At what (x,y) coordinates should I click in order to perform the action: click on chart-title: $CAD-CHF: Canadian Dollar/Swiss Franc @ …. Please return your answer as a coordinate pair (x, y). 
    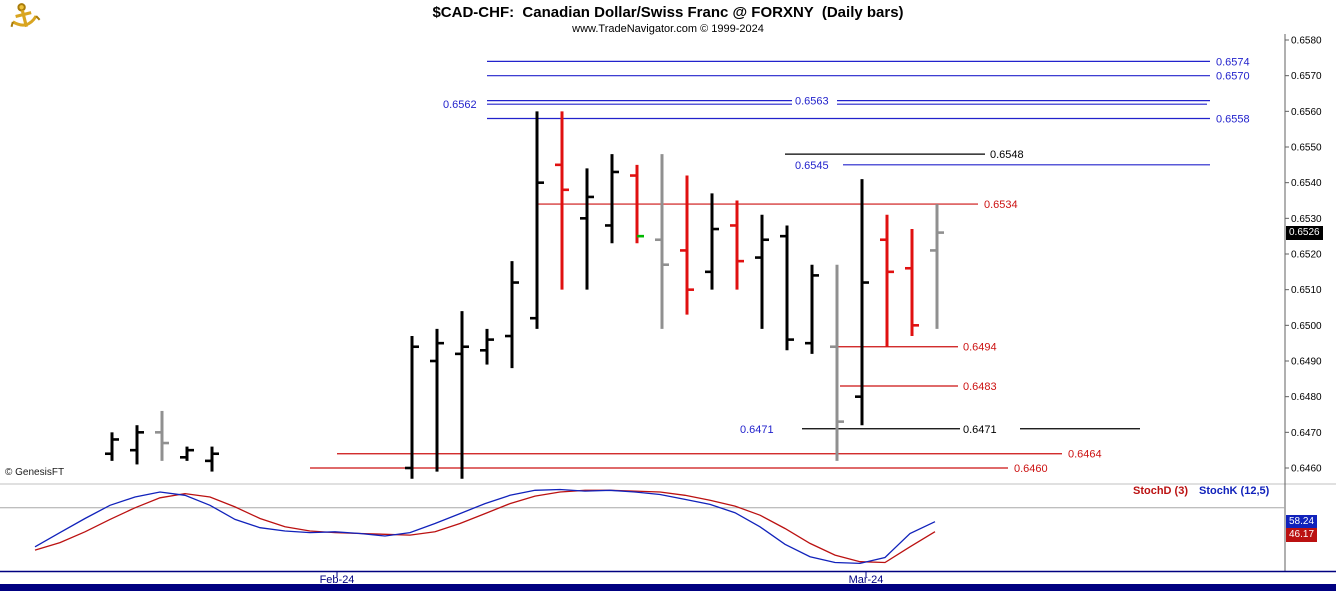
    Looking at the image, I should click on (668, 12).